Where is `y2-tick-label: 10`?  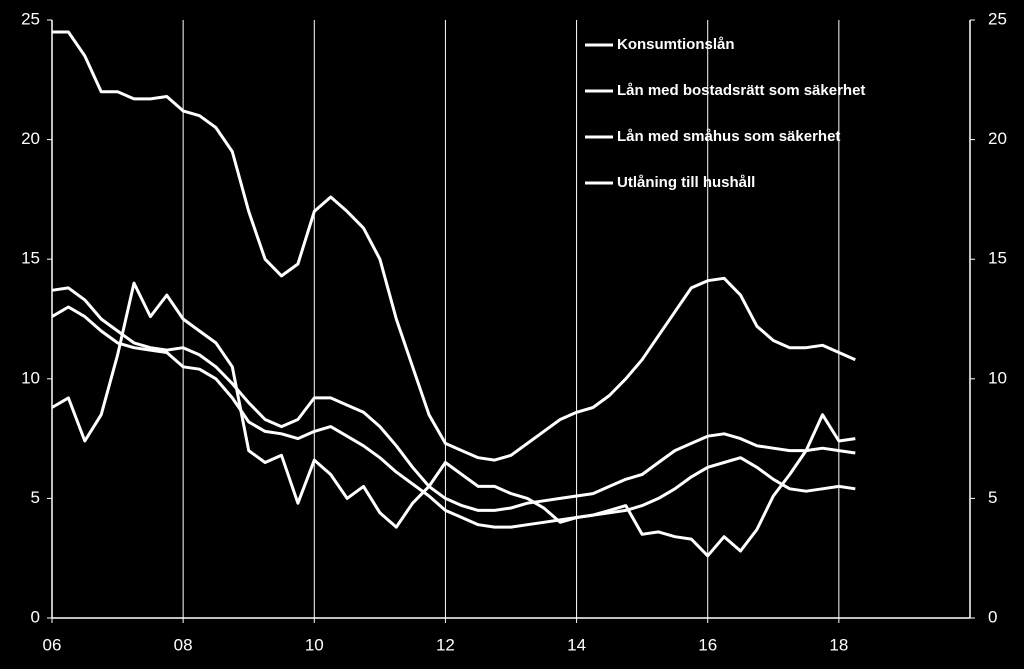
y2-tick-label: 10 is located at coordinates (997, 377).